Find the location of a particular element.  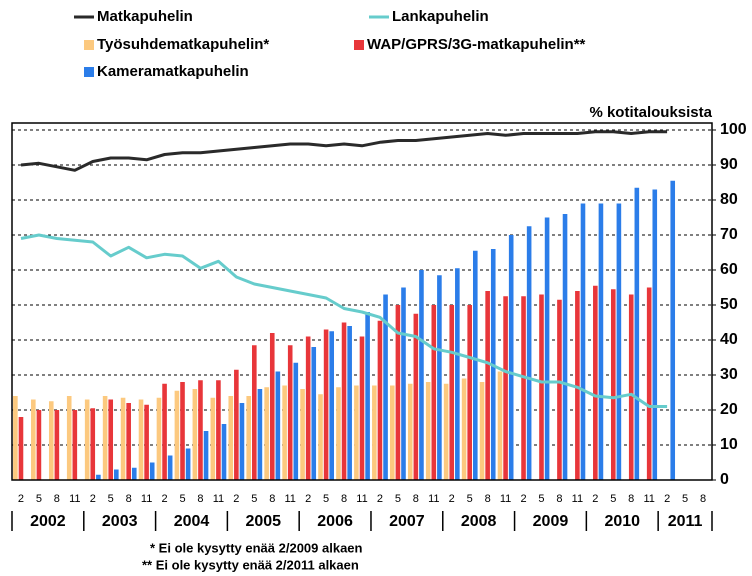

y-tick-label: 40 is located at coordinates (729, 339).